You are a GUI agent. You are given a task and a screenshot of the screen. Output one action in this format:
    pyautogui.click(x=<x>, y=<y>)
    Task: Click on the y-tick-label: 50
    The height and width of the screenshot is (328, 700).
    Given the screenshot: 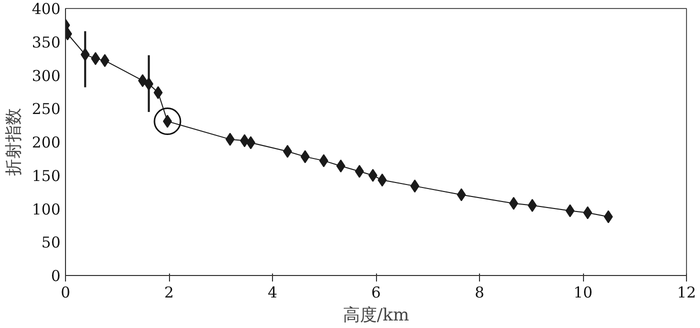 What is the action you would take?
    pyautogui.click(x=51, y=243)
    